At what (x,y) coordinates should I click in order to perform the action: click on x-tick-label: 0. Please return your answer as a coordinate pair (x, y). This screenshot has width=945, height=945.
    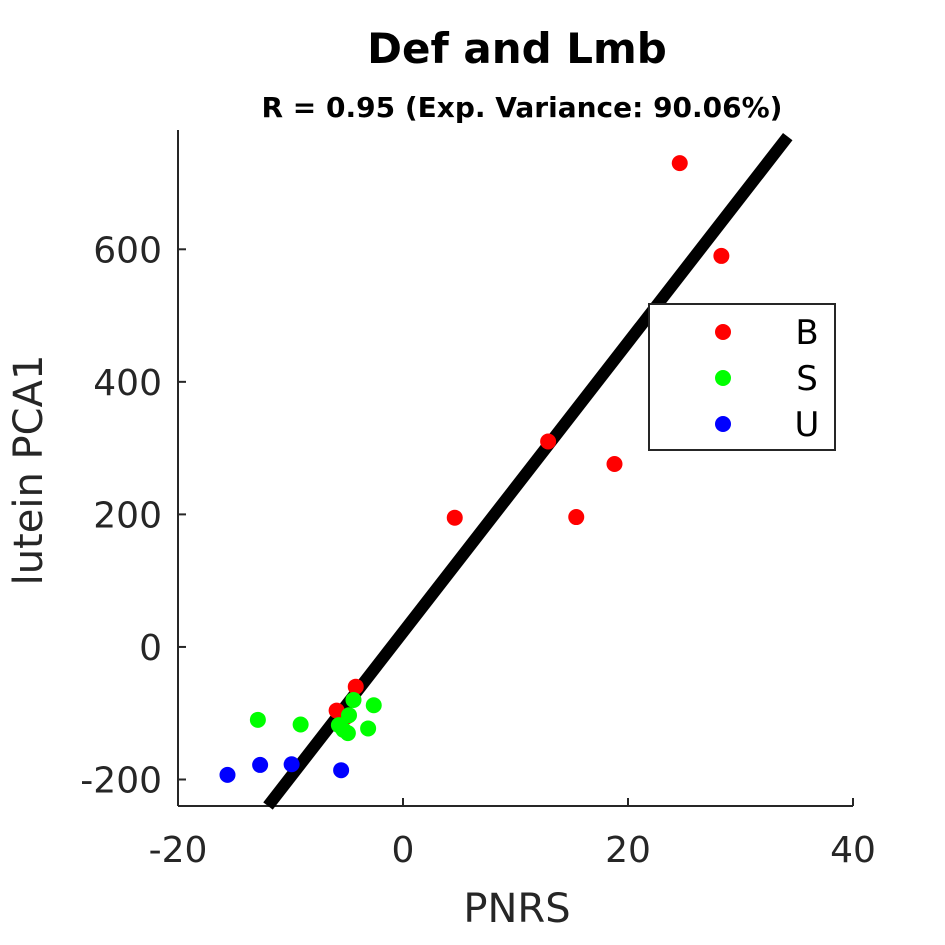
    Looking at the image, I should click on (403, 850).